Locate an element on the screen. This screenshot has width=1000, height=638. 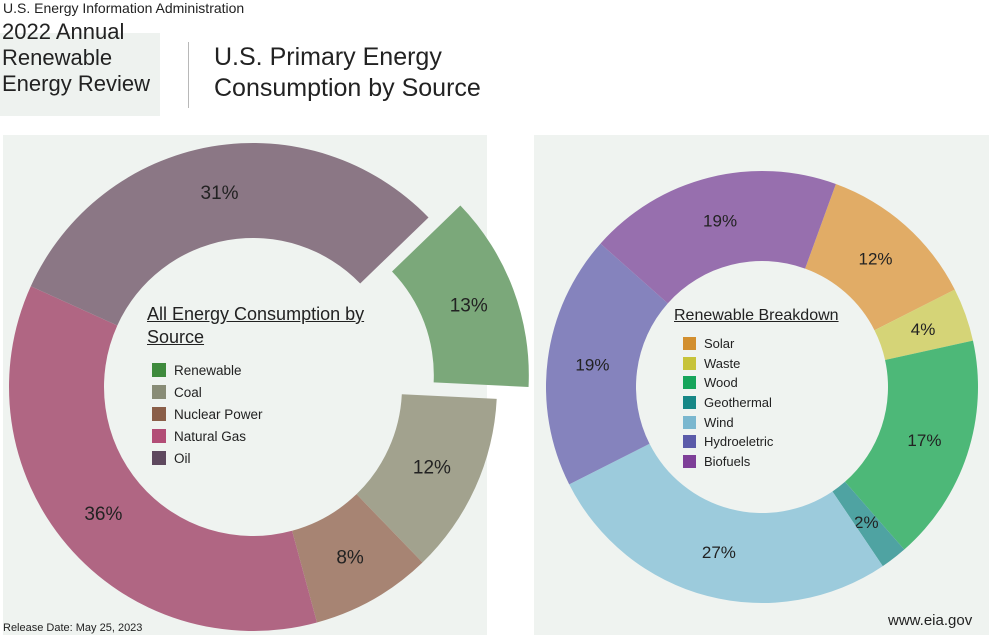
slice-group-0-2: 8% is located at coordinates (357, 558).